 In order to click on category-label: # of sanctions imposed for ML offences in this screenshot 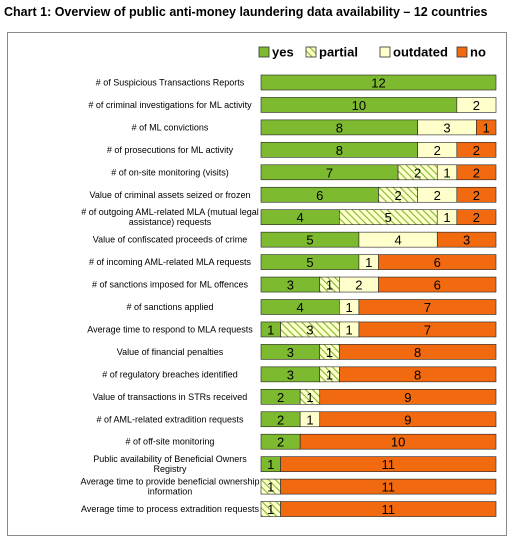, I will do `click(170, 285)`.